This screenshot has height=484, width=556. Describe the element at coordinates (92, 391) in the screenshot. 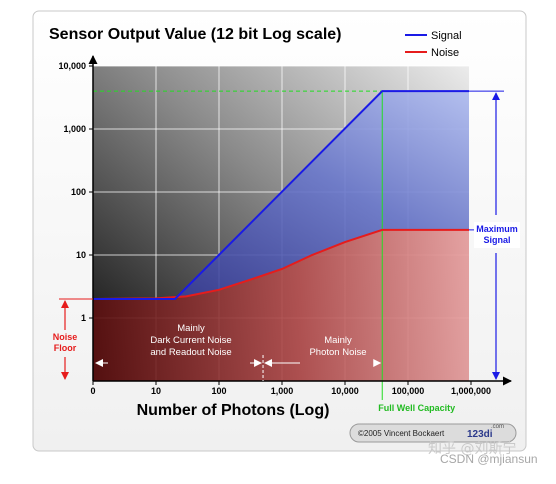

I see `x-tick-label: 0` at that location.